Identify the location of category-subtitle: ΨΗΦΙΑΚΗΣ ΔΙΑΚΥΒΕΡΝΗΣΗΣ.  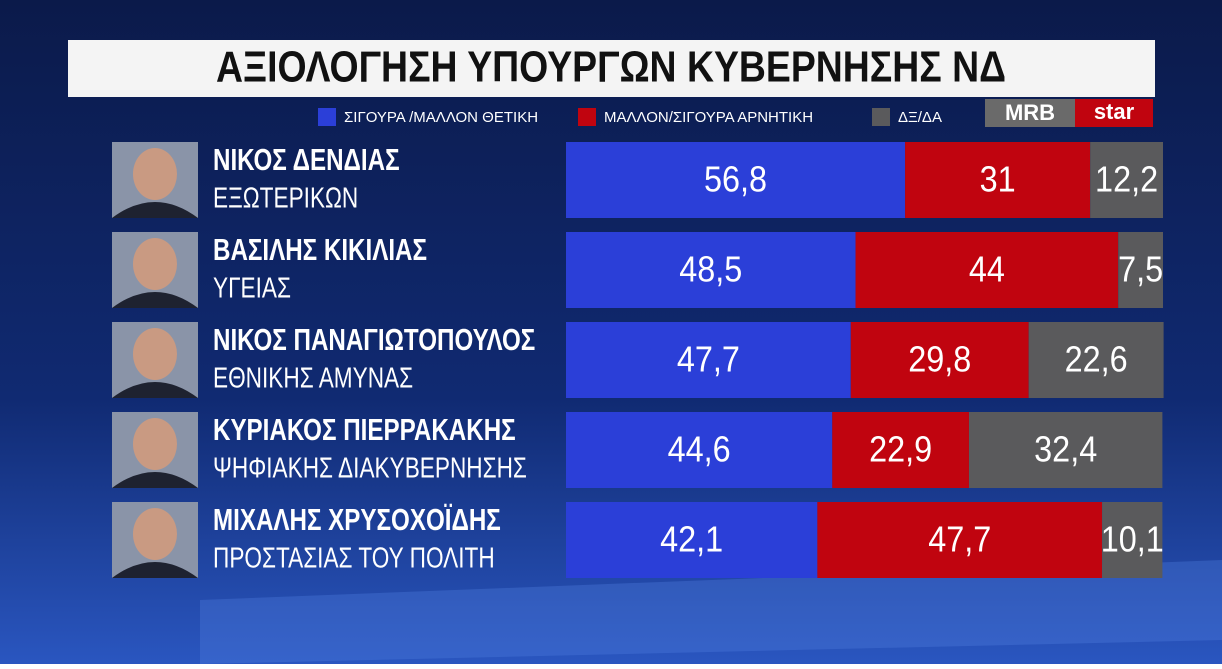
(370, 467).